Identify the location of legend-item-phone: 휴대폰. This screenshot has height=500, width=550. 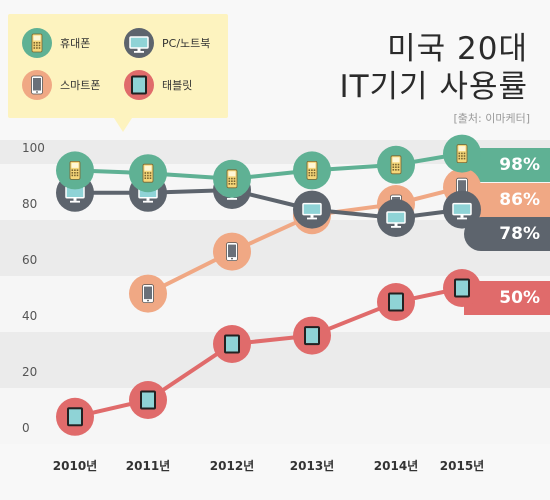
(56, 43).